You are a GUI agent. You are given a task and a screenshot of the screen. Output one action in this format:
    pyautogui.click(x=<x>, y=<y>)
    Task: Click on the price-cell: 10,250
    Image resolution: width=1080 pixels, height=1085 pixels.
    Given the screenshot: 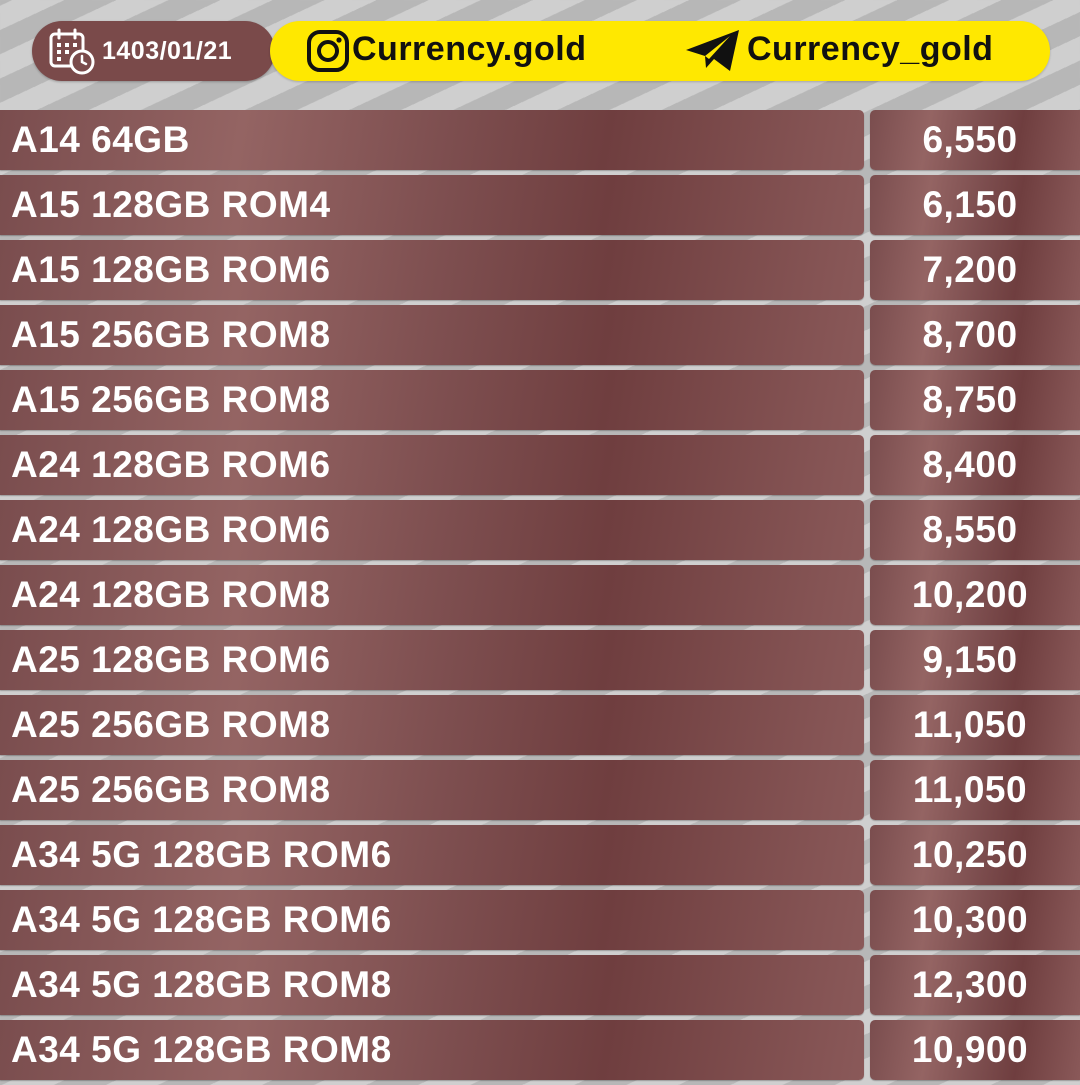 What is the action you would take?
    pyautogui.click(x=975, y=855)
    